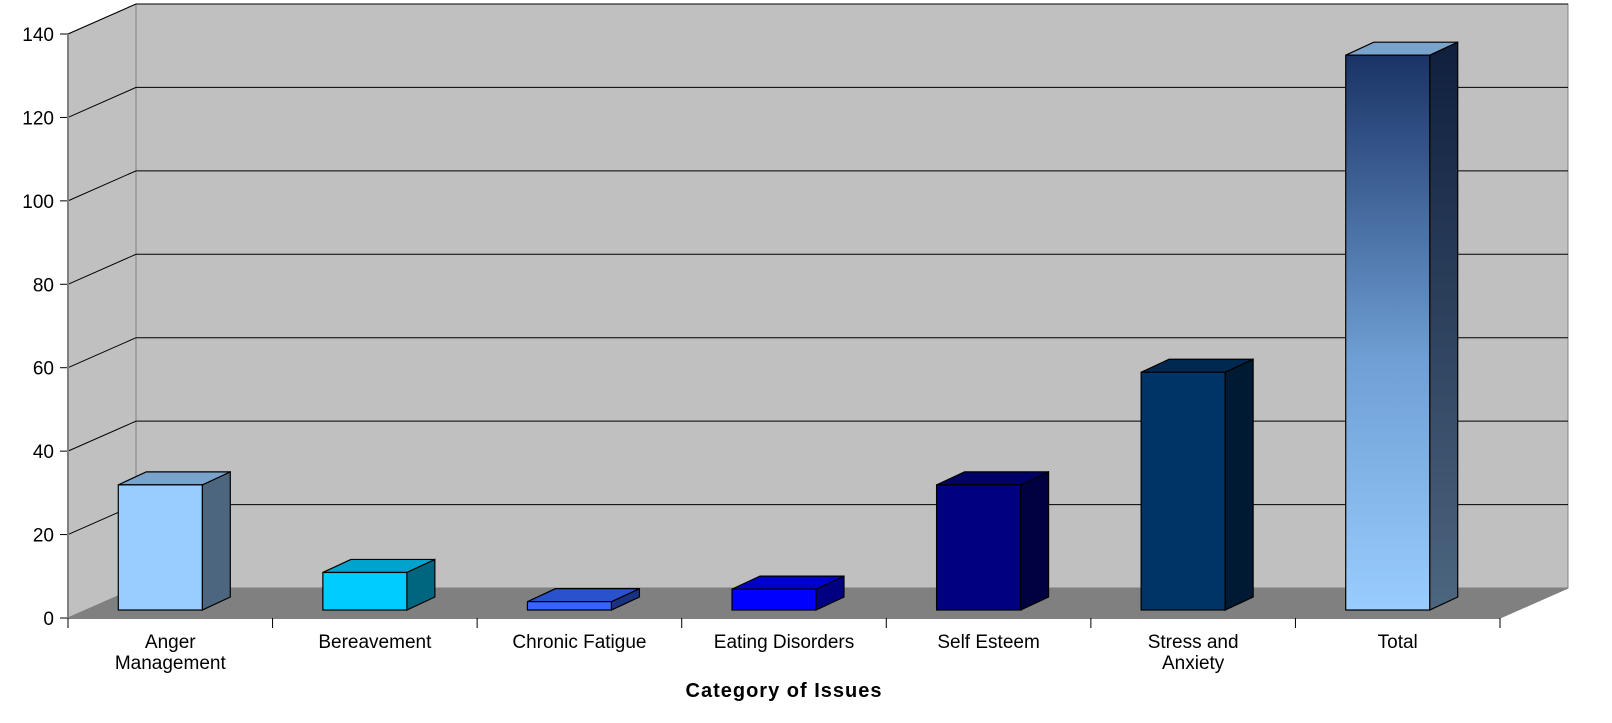 The width and height of the screenshot is (1612, 723). Describe the element at coordinates (1534, 603) in the screenshot. I see `floor-edge` at that location.